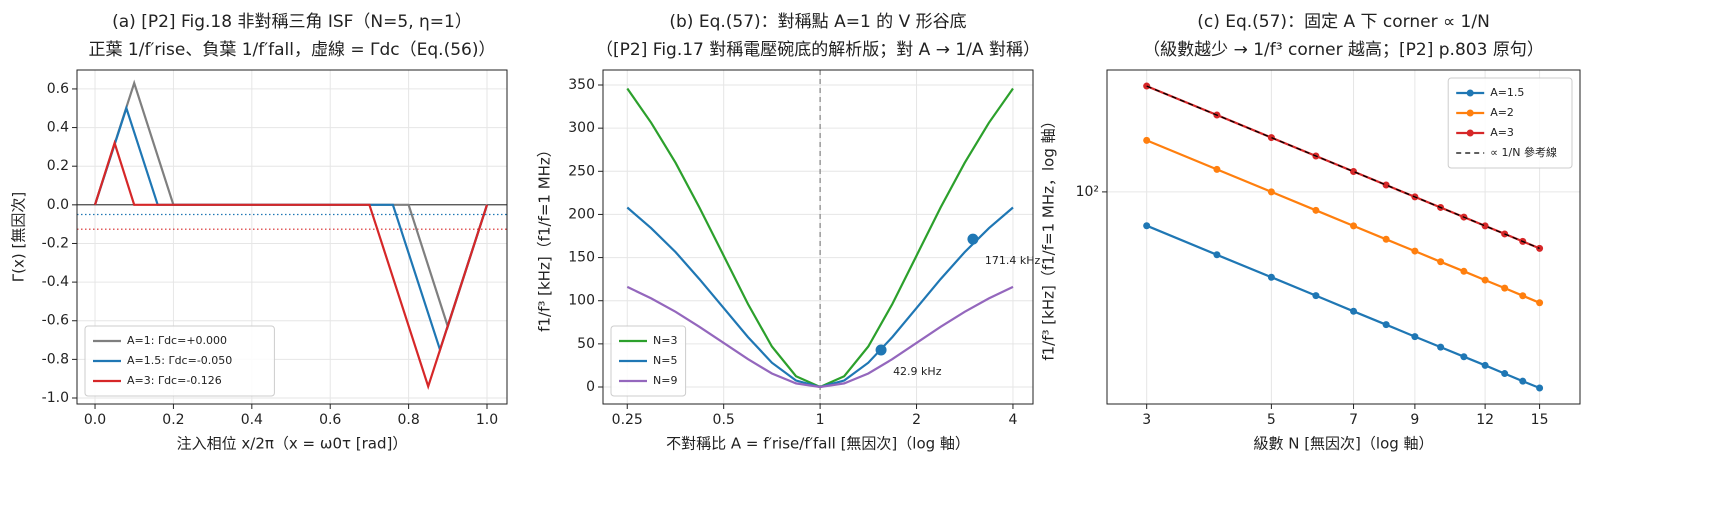 This screenshot has width=1724, height=512. Describe the element at coordinates (58, 128) in the screenshot. I see `y-tick-label: 0.4` at that location.